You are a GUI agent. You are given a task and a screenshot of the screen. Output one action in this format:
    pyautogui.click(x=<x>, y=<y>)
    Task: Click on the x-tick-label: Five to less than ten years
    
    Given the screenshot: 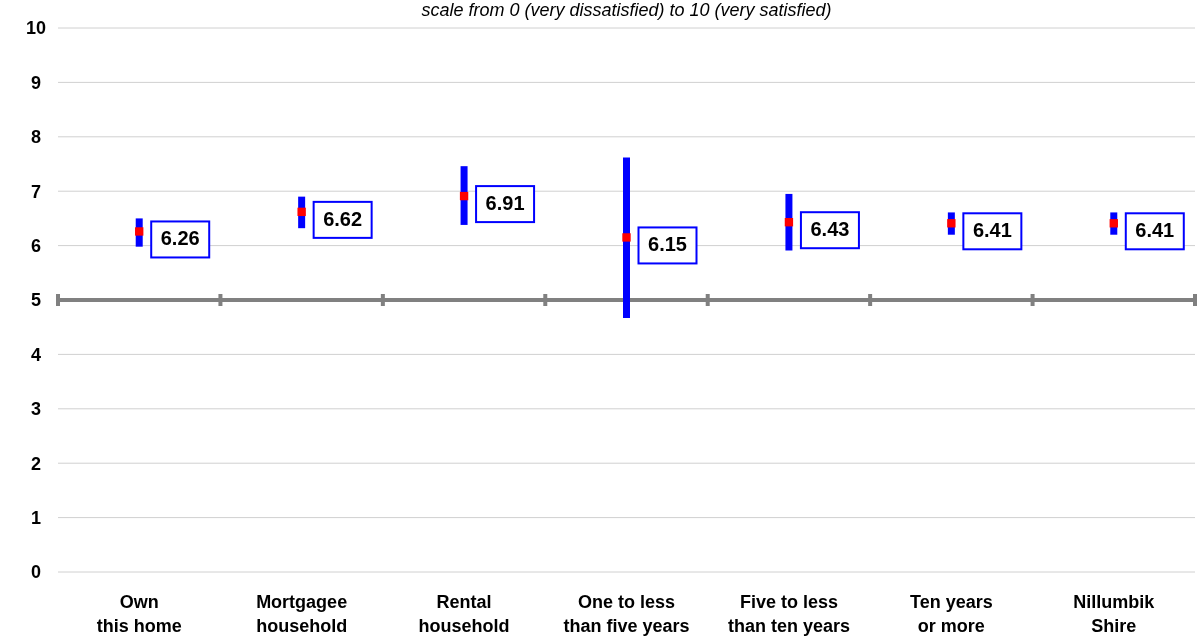 What is the action you would take?
    pyautogui.click(x=788, y=614)
    